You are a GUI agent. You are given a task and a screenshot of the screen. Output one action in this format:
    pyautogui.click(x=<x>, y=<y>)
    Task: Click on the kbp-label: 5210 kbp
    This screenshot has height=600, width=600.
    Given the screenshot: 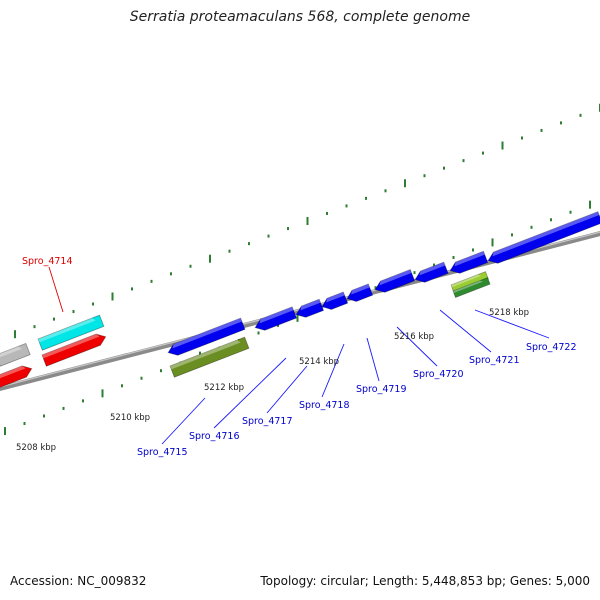 What is the action you would take?
    pyautogui.click(x=130, y=418)
    